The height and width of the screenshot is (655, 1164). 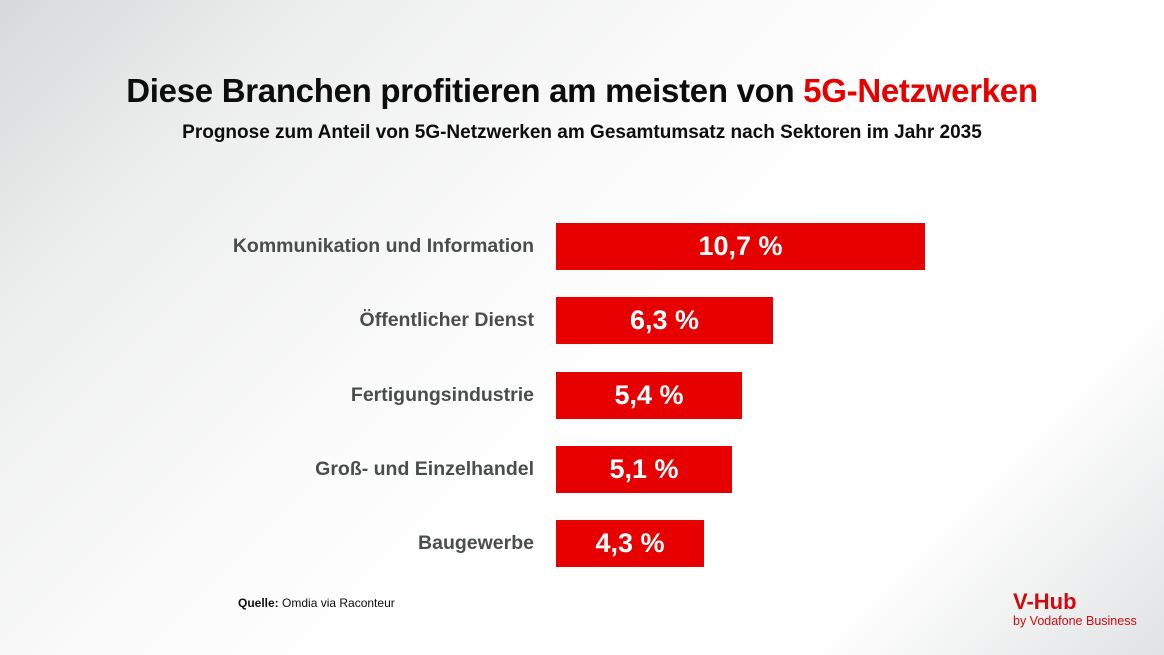 I want to click on bar: 5,1 %, so click(x=644, y=469).